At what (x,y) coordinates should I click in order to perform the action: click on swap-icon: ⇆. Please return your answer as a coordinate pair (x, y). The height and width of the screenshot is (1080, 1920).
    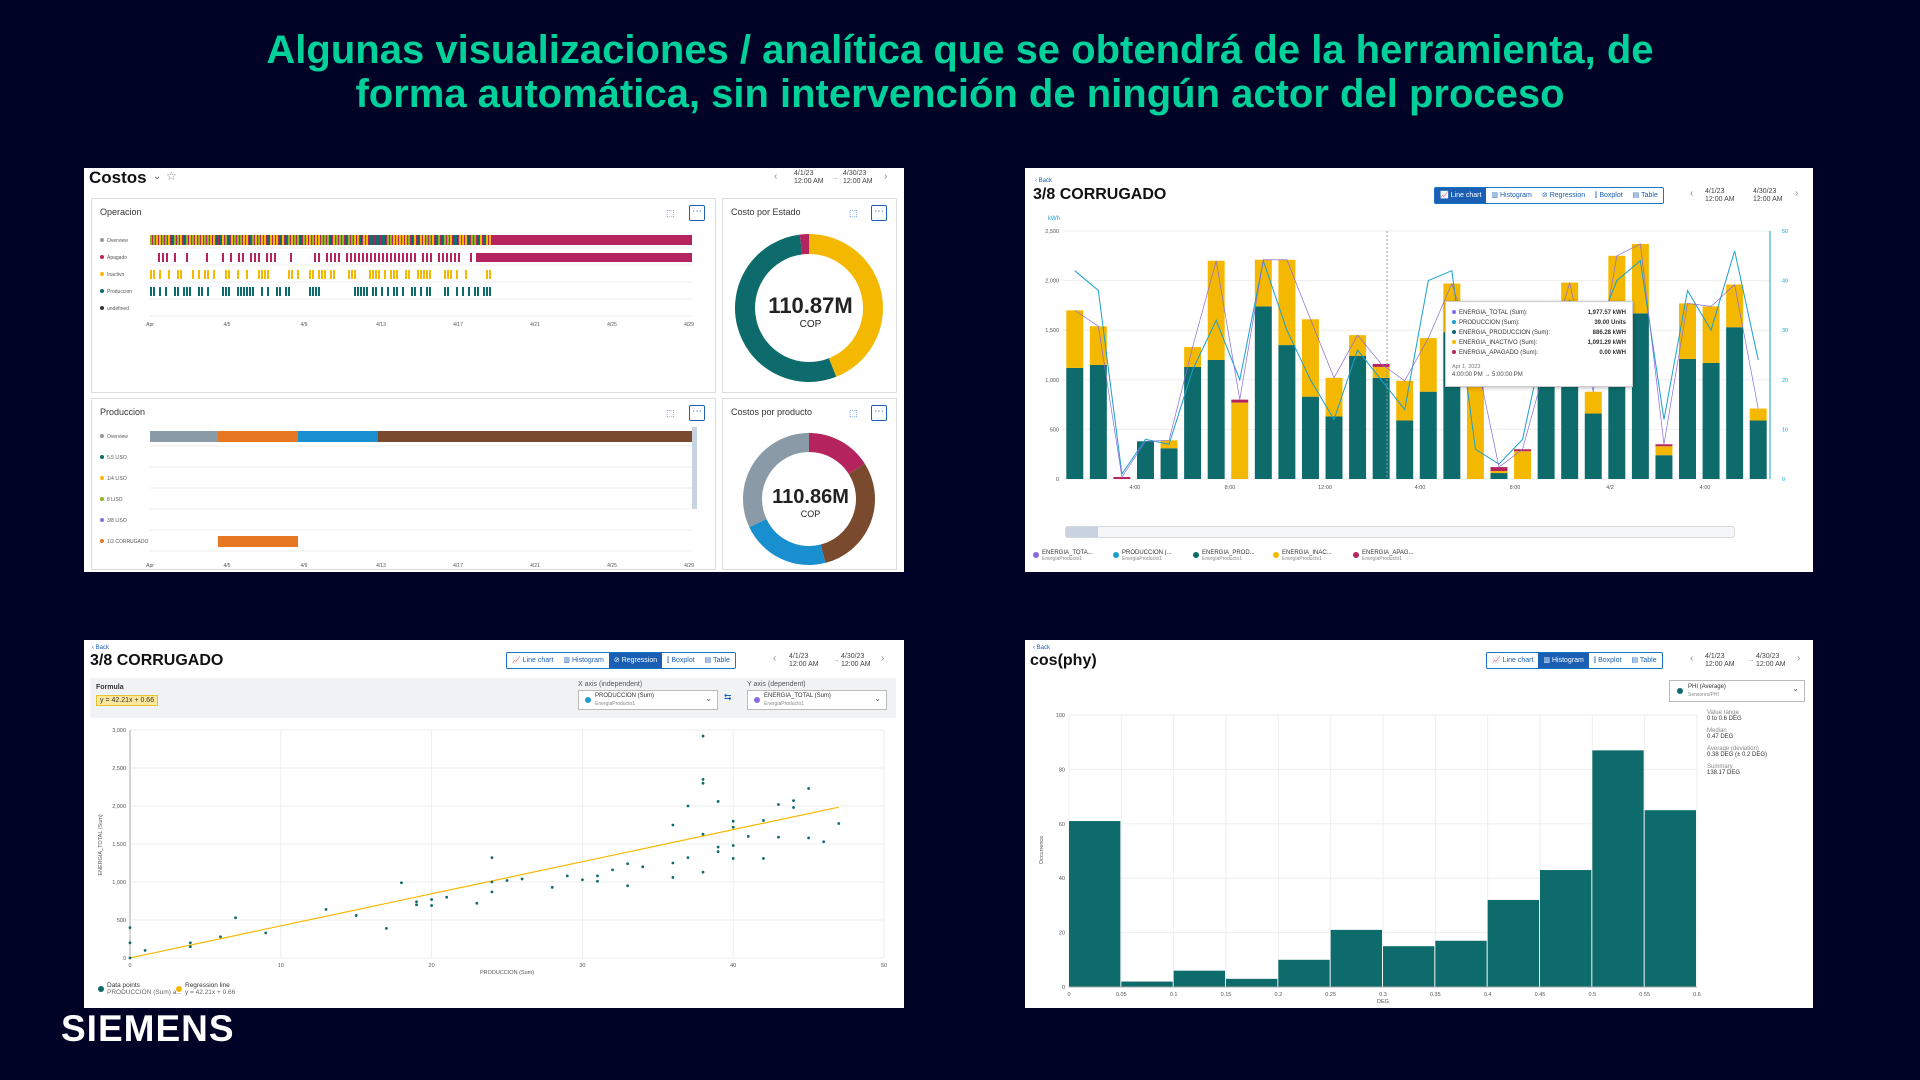
    Looking at the image, I should click on (728, 697).